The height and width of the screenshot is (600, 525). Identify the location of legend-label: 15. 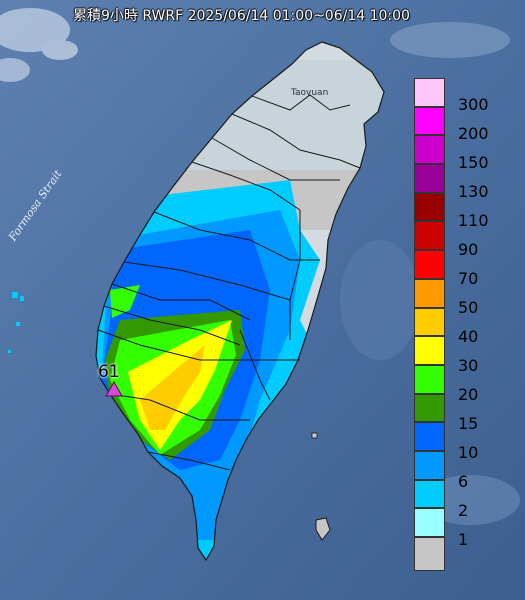
(468, 423).